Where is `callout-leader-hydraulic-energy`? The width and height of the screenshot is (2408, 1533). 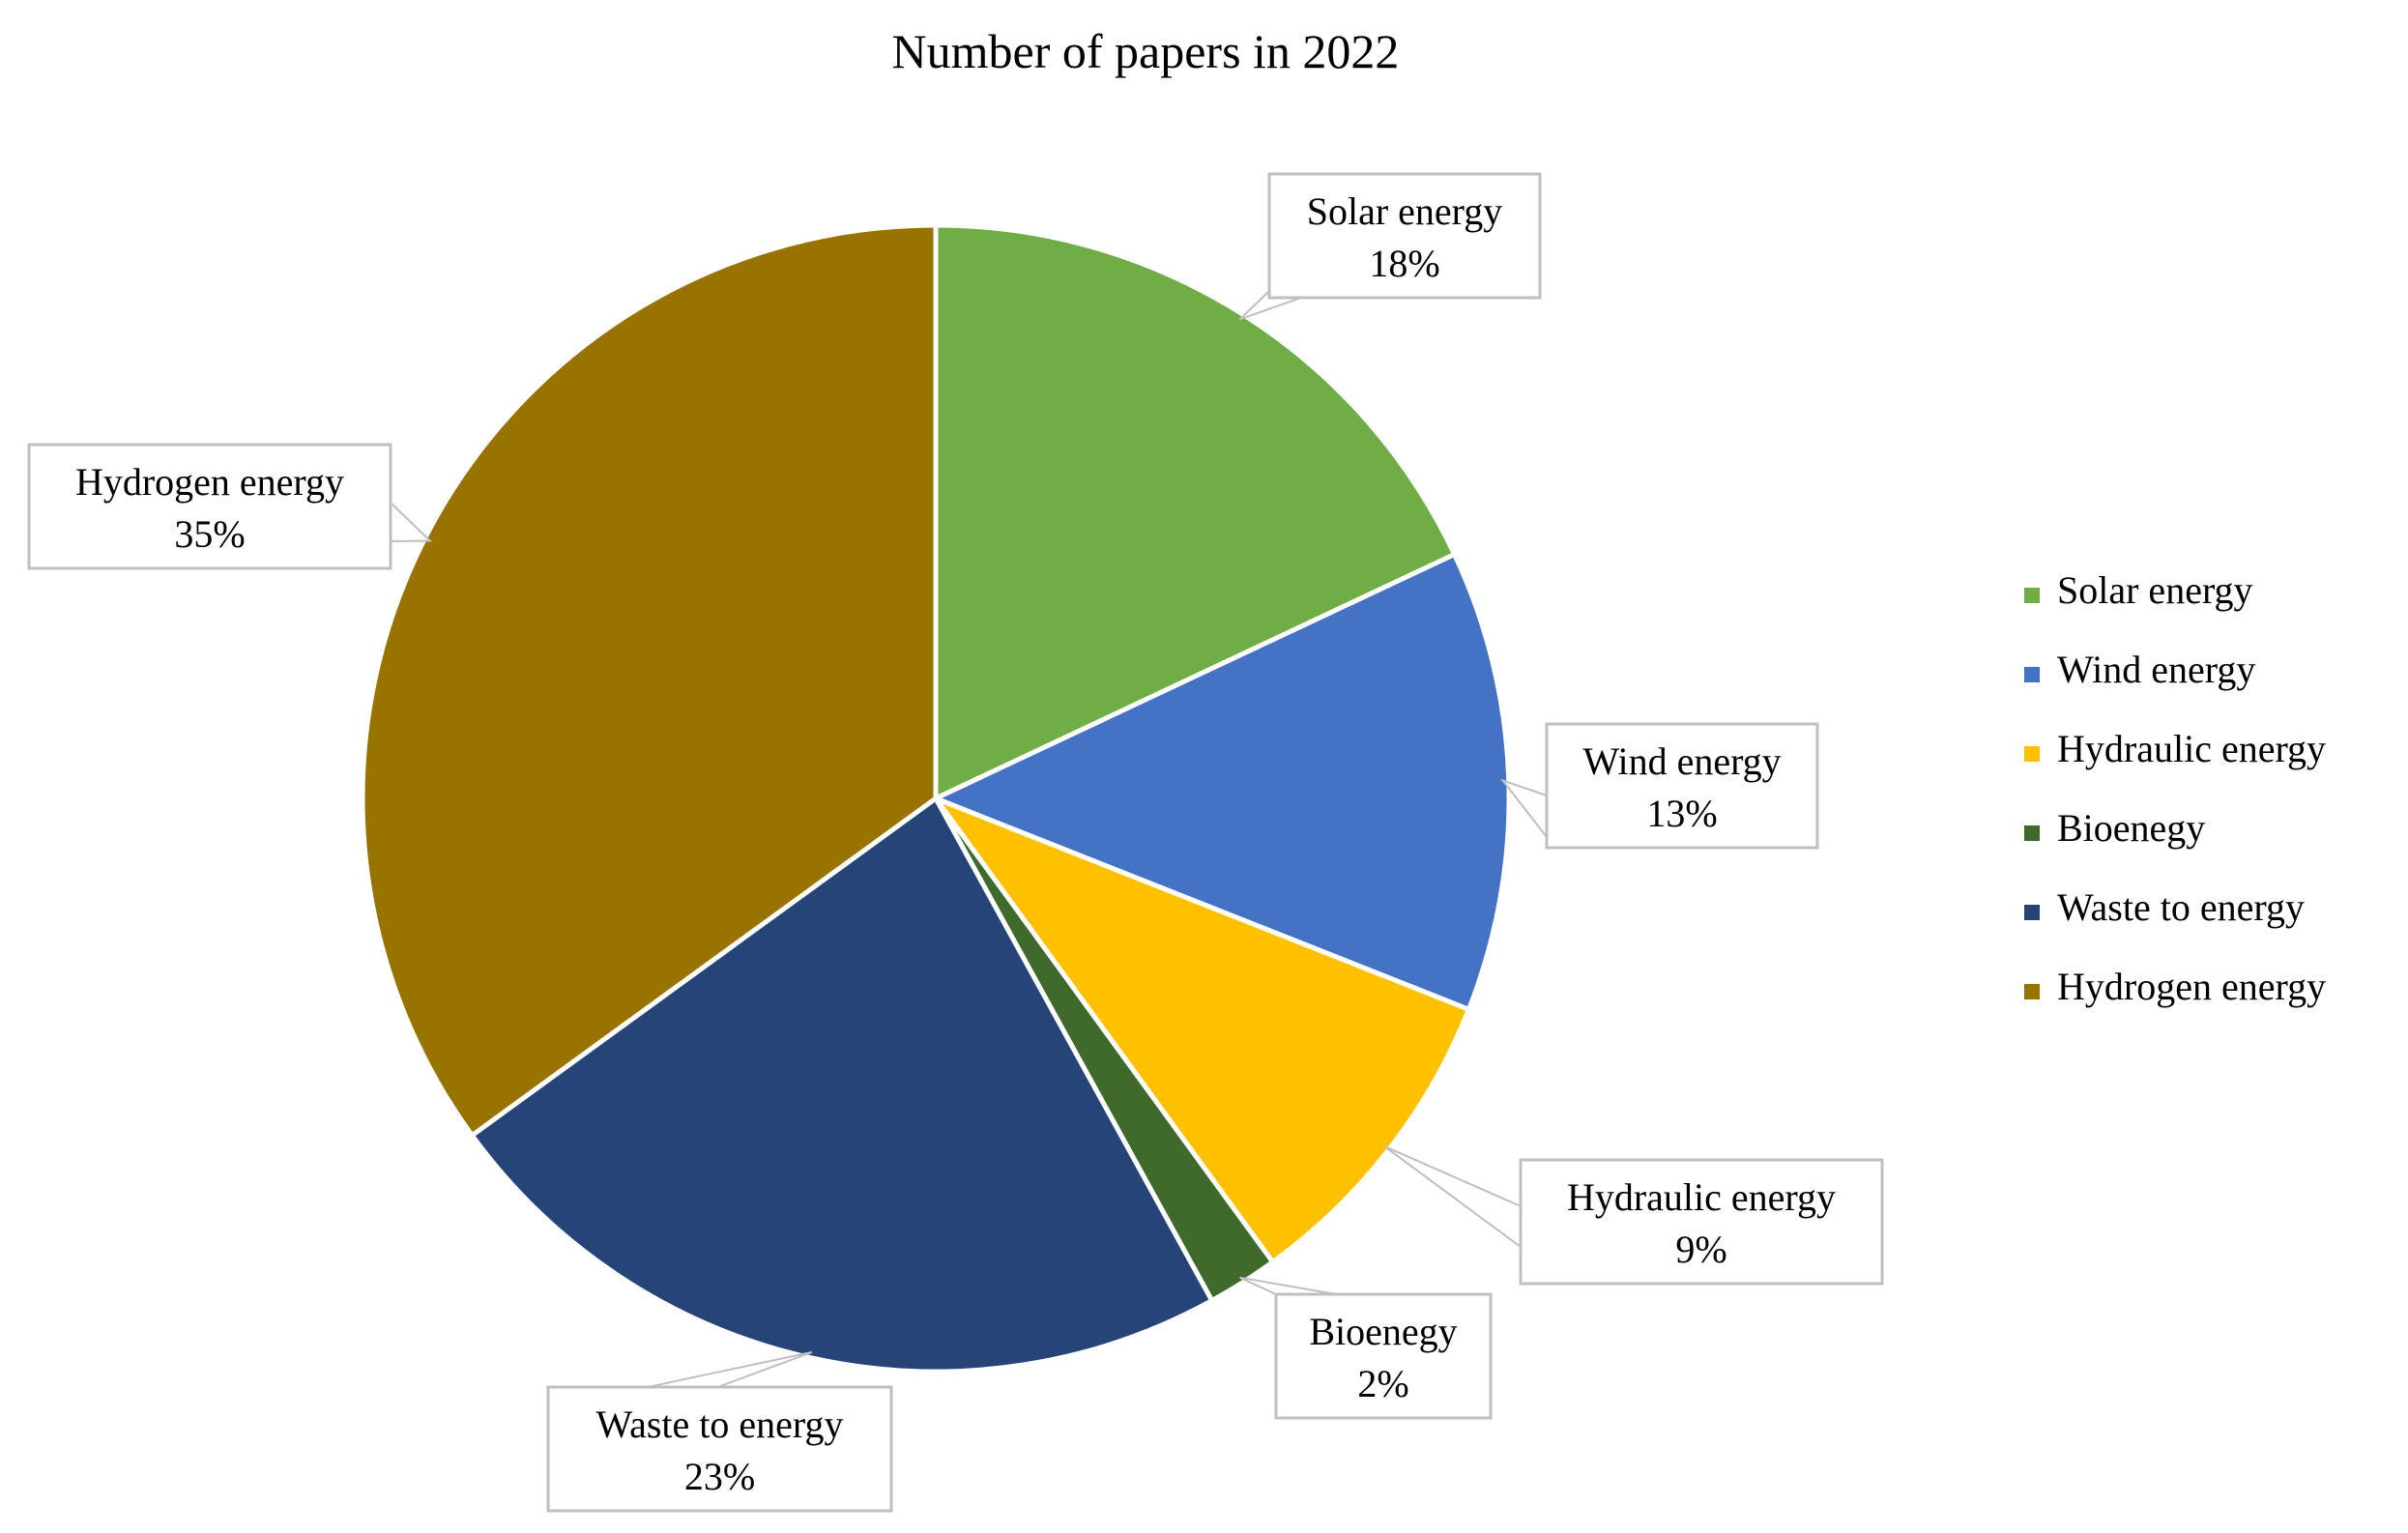
callout-leader-hydraulic-energy is located at coordinates (1452, 1196).